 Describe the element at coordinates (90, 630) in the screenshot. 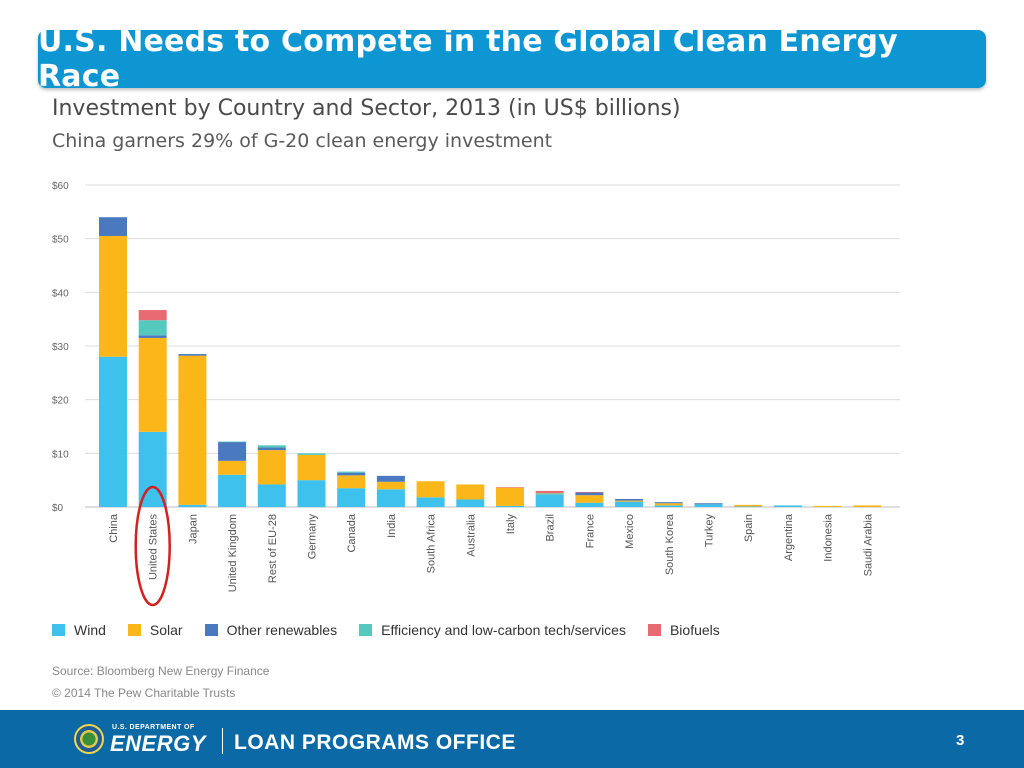

I see `legend-label: Wind` at that location.